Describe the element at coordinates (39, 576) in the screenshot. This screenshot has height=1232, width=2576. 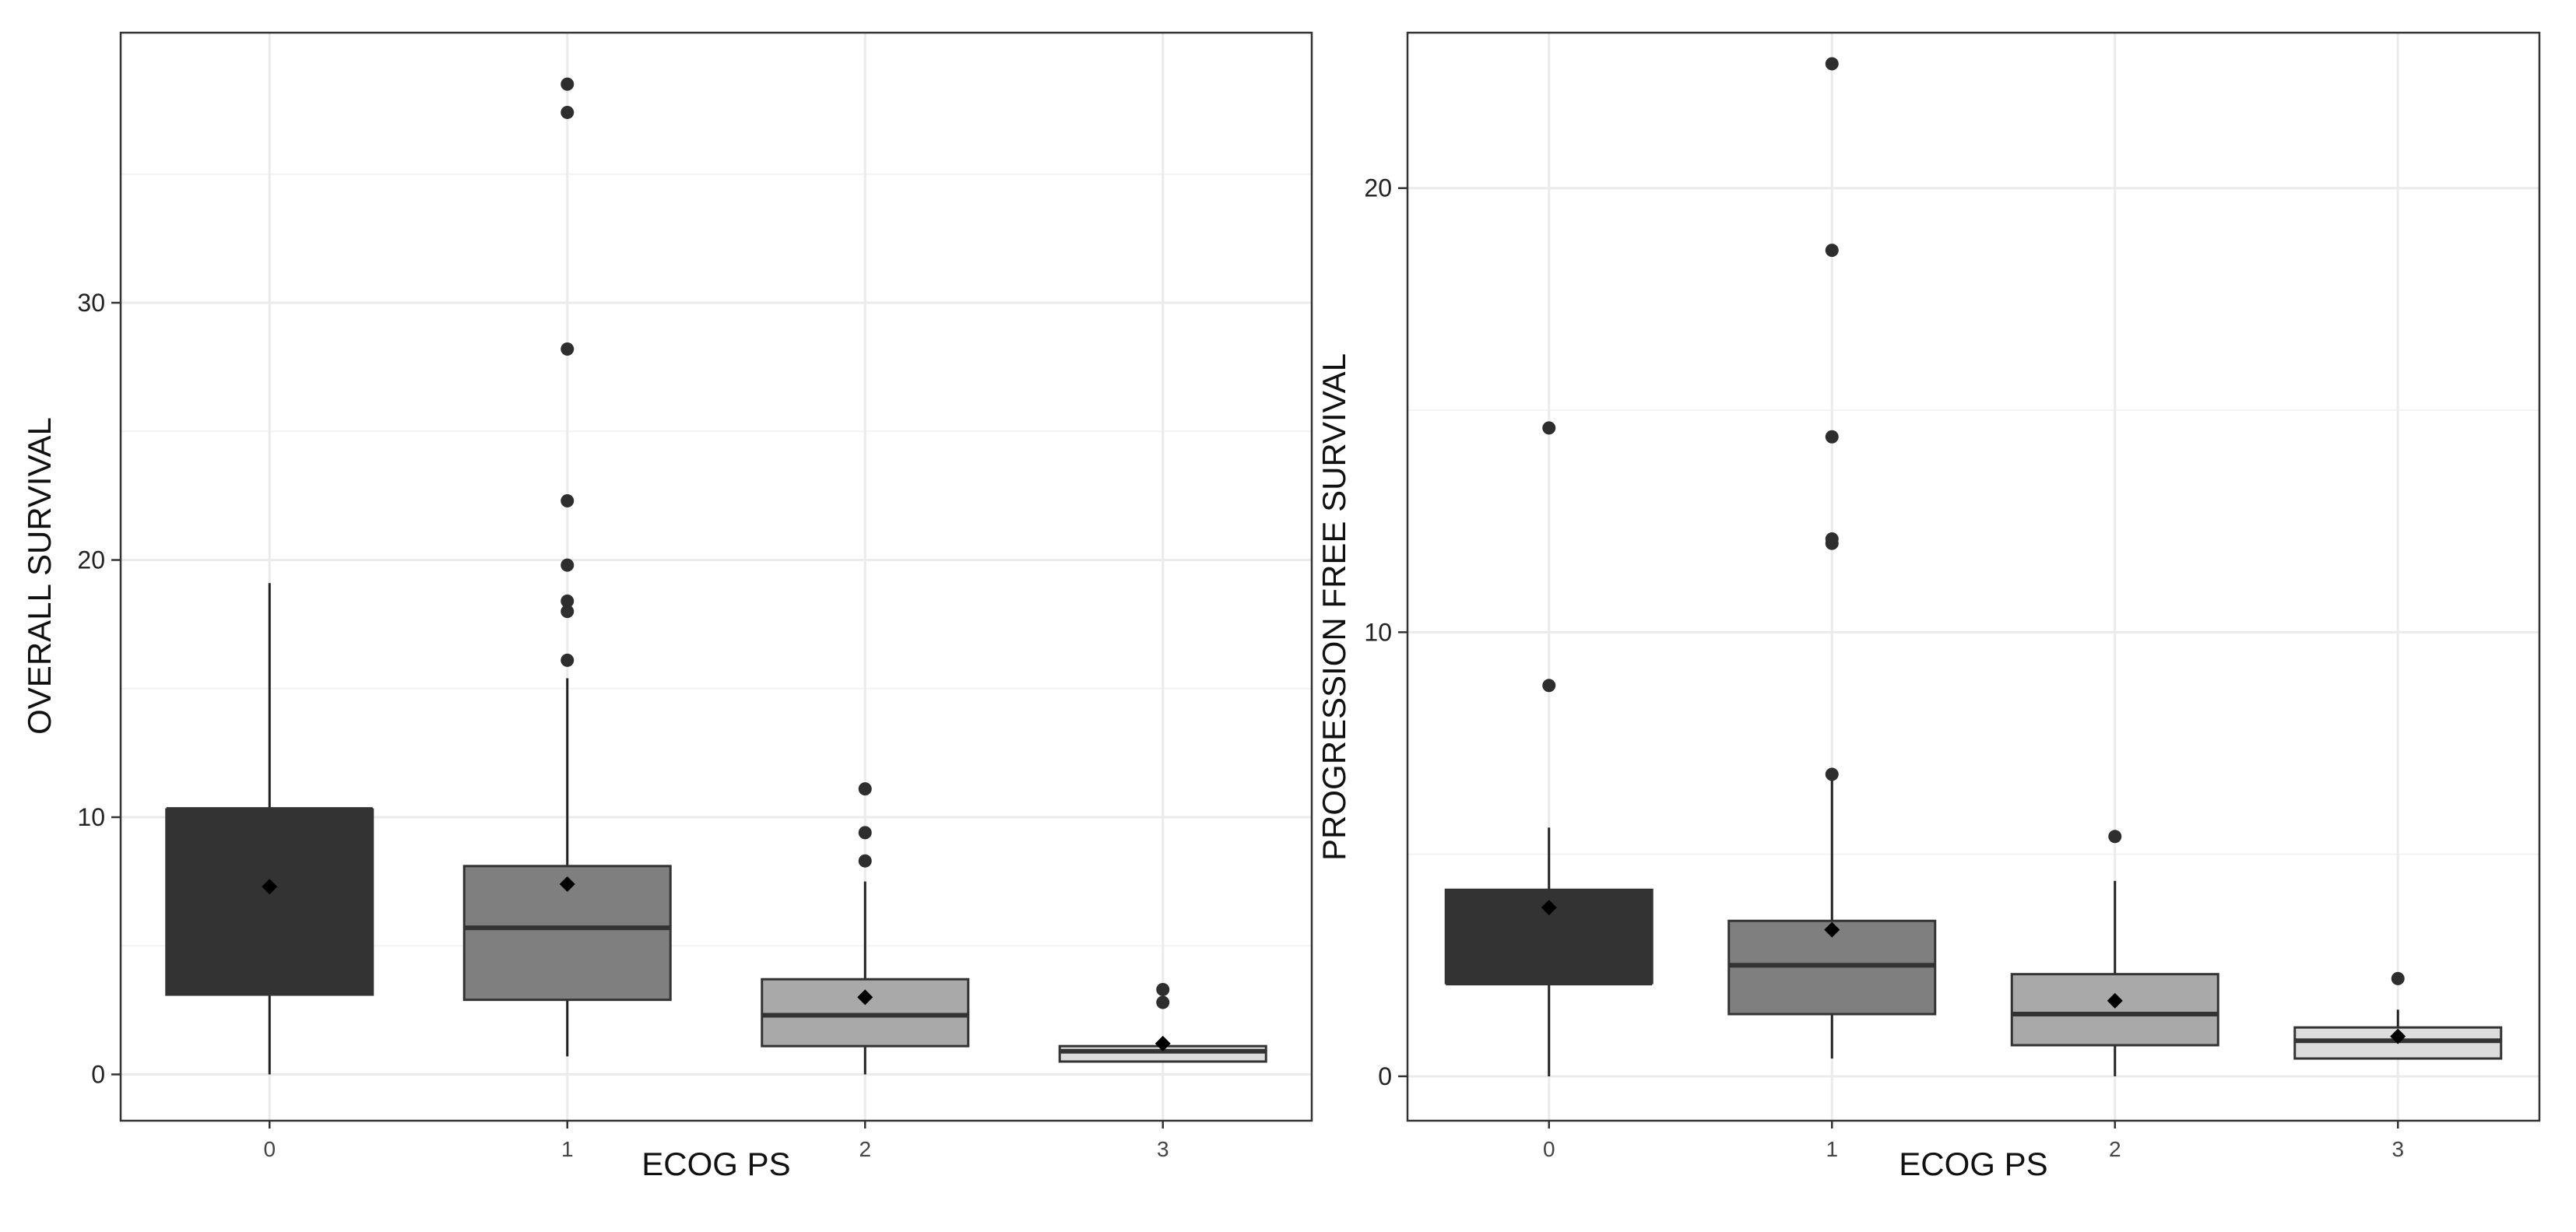
I see `y-axis-title: OVERALL SURVIVAL` at that location.